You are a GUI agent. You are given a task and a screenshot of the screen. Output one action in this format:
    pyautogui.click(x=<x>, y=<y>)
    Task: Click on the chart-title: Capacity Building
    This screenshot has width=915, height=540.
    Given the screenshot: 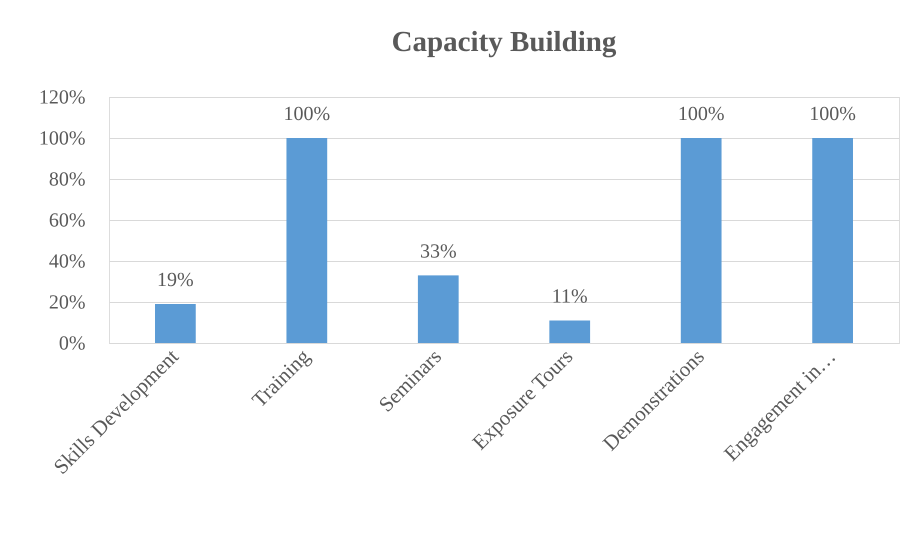 What is the action you would take?
    pyautogui.click(x=504, y=42)
    